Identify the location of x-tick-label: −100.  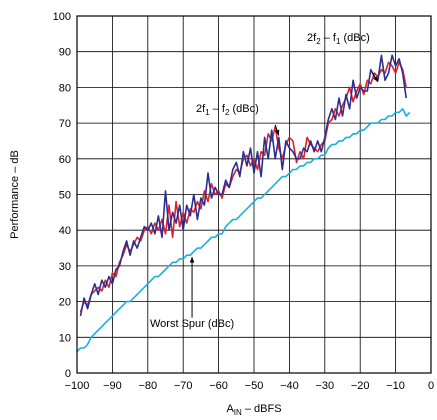
(77, 386).